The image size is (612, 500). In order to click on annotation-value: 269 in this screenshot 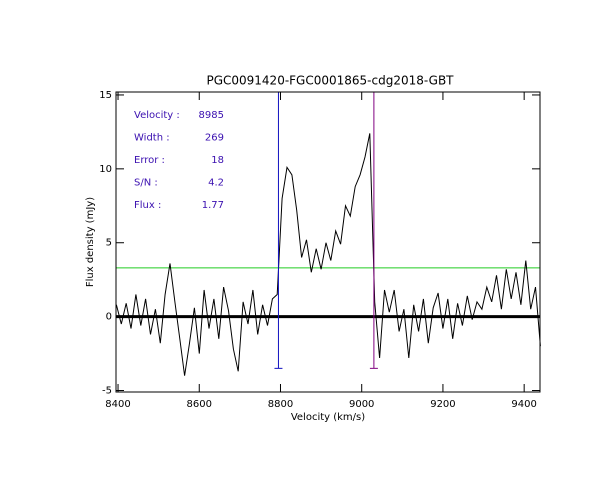, I will do `click(214, 138)`.